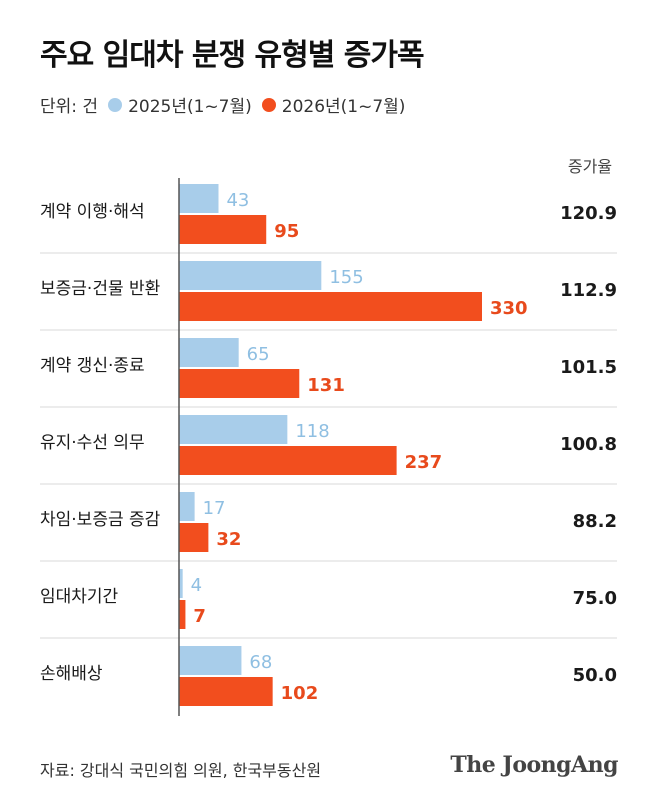 The width and height of the screenshot is (658, 804). What do you see at coordinates (588, 367) in the screenshot?
I see `growth-rate: 101.5` at bounding box center [588, 367].